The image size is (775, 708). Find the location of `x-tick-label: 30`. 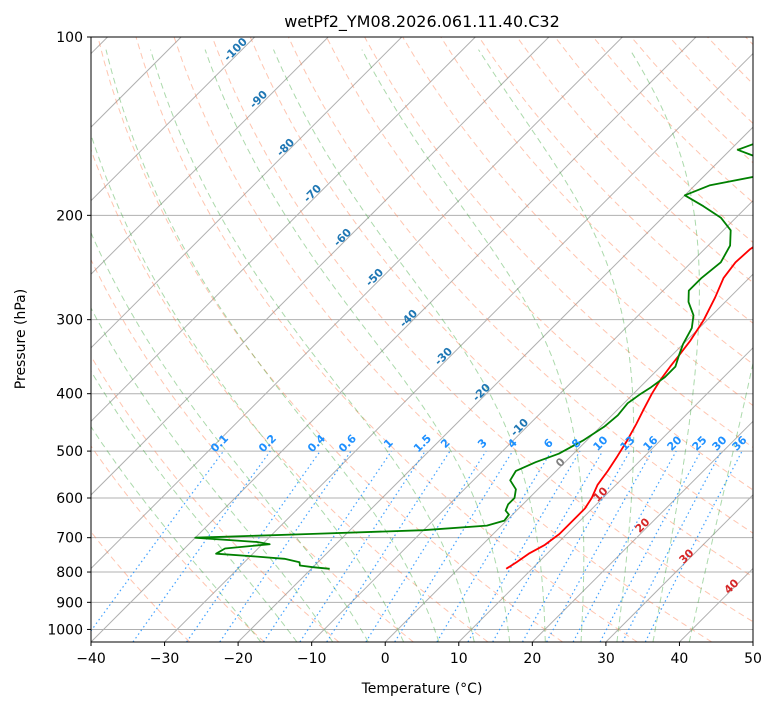

x-tick-label: 30 is located at coordinates (606, 659).